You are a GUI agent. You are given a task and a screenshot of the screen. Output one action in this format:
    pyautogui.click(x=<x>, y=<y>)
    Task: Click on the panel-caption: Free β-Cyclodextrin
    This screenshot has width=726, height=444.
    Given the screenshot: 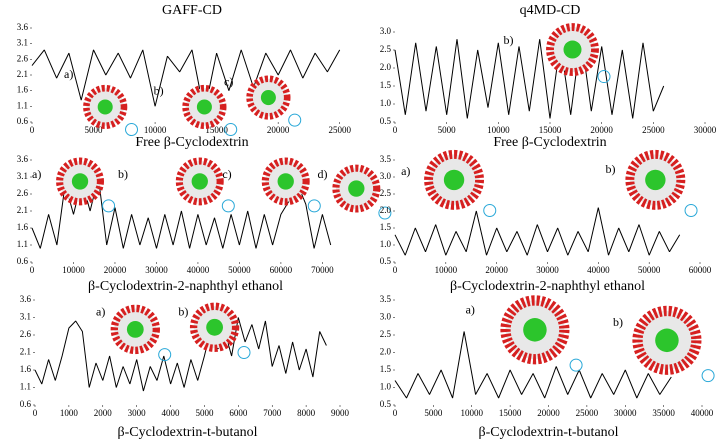 What is the action you would take?
    pyautogui.click(x=191, y=142)
    